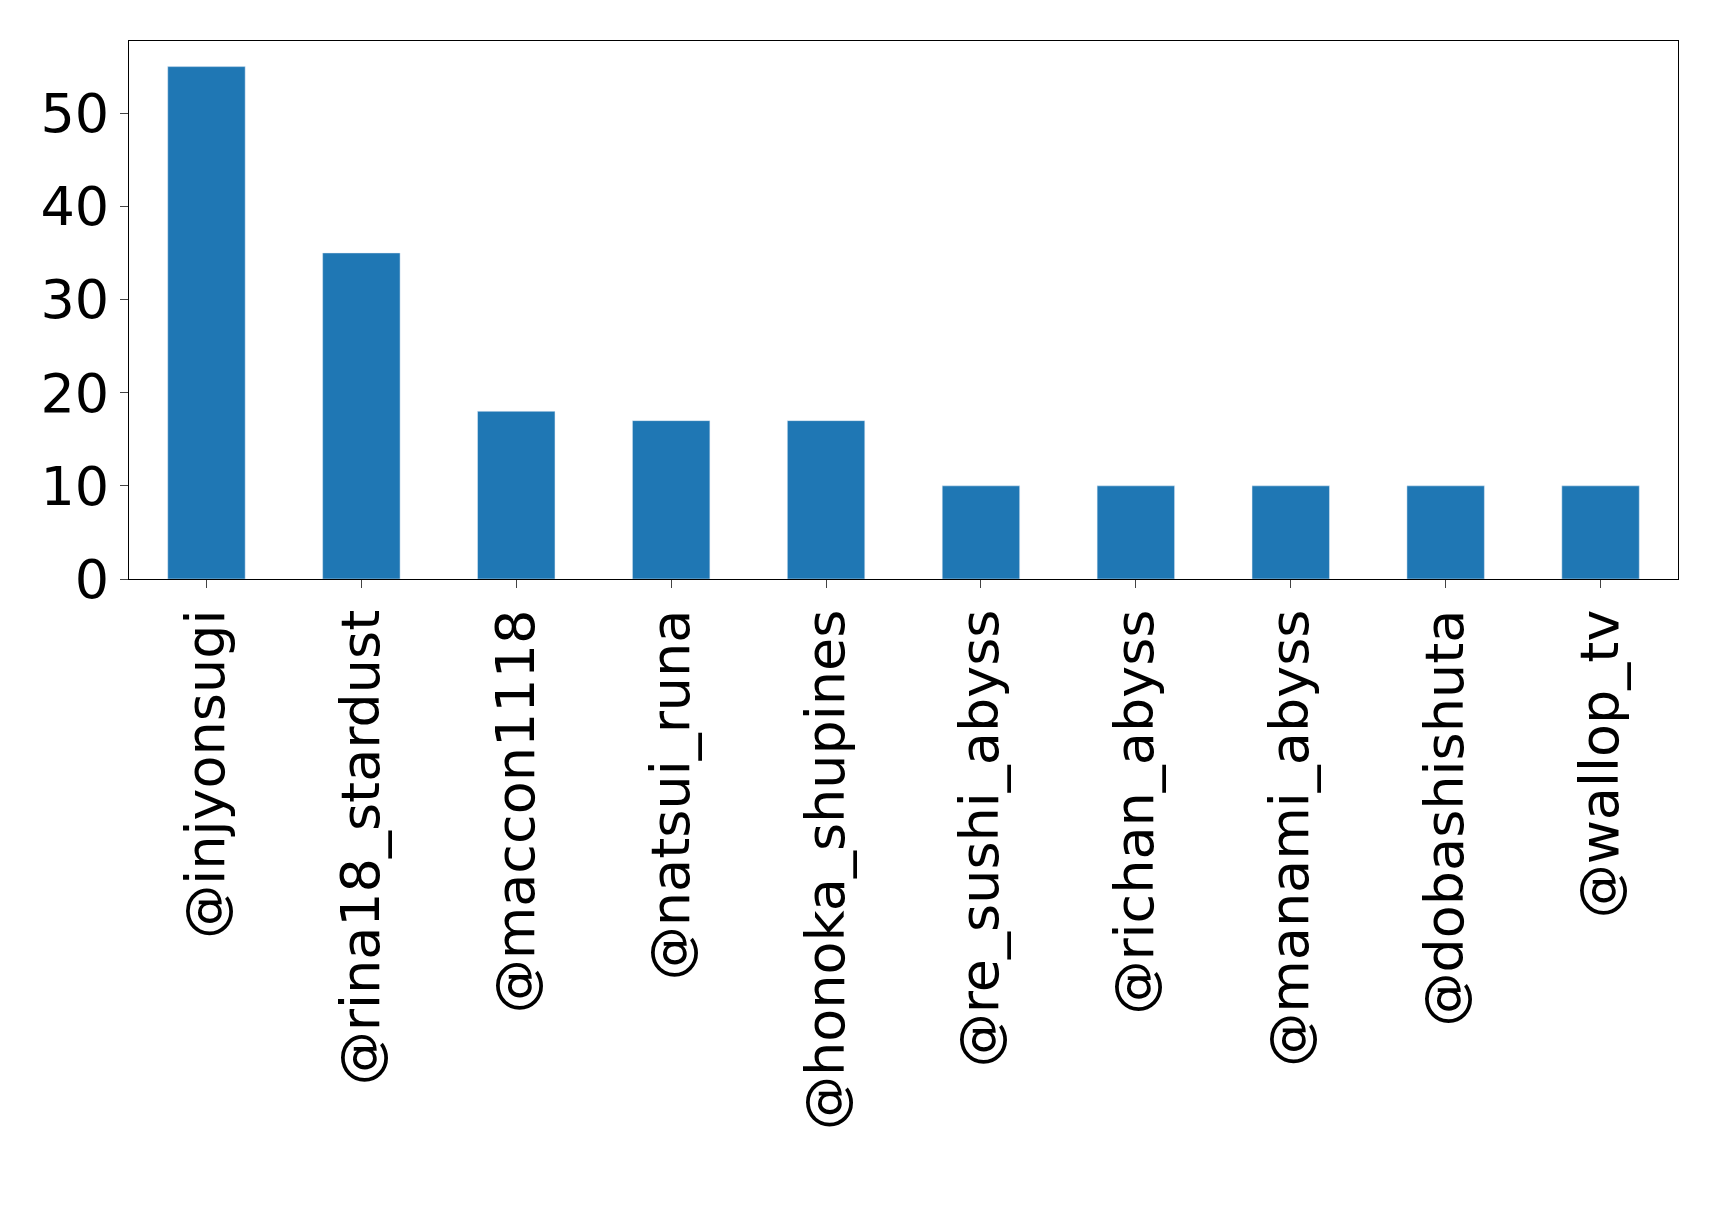  What do you see at coordinates (75, 114) in the screenshot?
I see `y-tick-label: 50` at bounding box center [75, 114].